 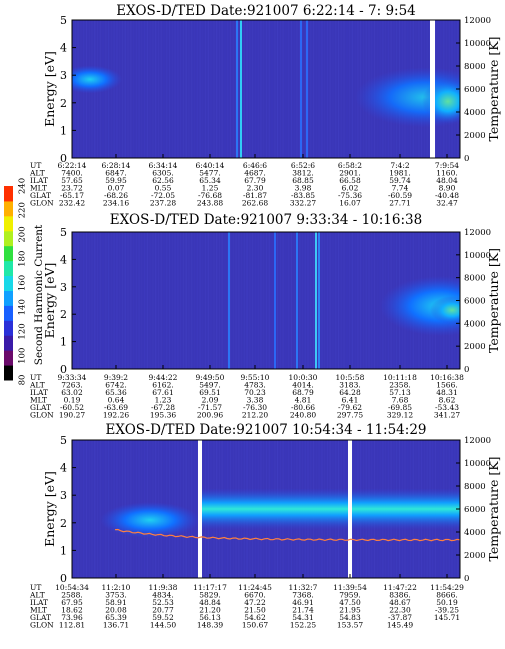 What do you see at coordinates (400, 610) in the screenshot?
I see `orbit-cell: 22.30` at bounding box center [400, 610].